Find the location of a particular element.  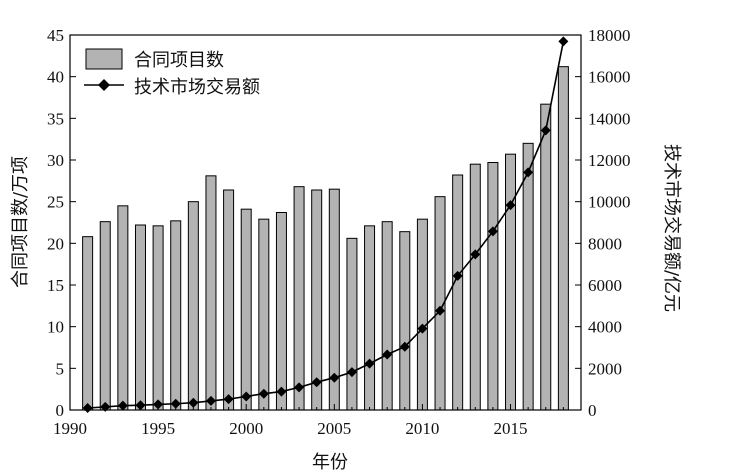

bar-2002 is located at coordinates (281, 311).